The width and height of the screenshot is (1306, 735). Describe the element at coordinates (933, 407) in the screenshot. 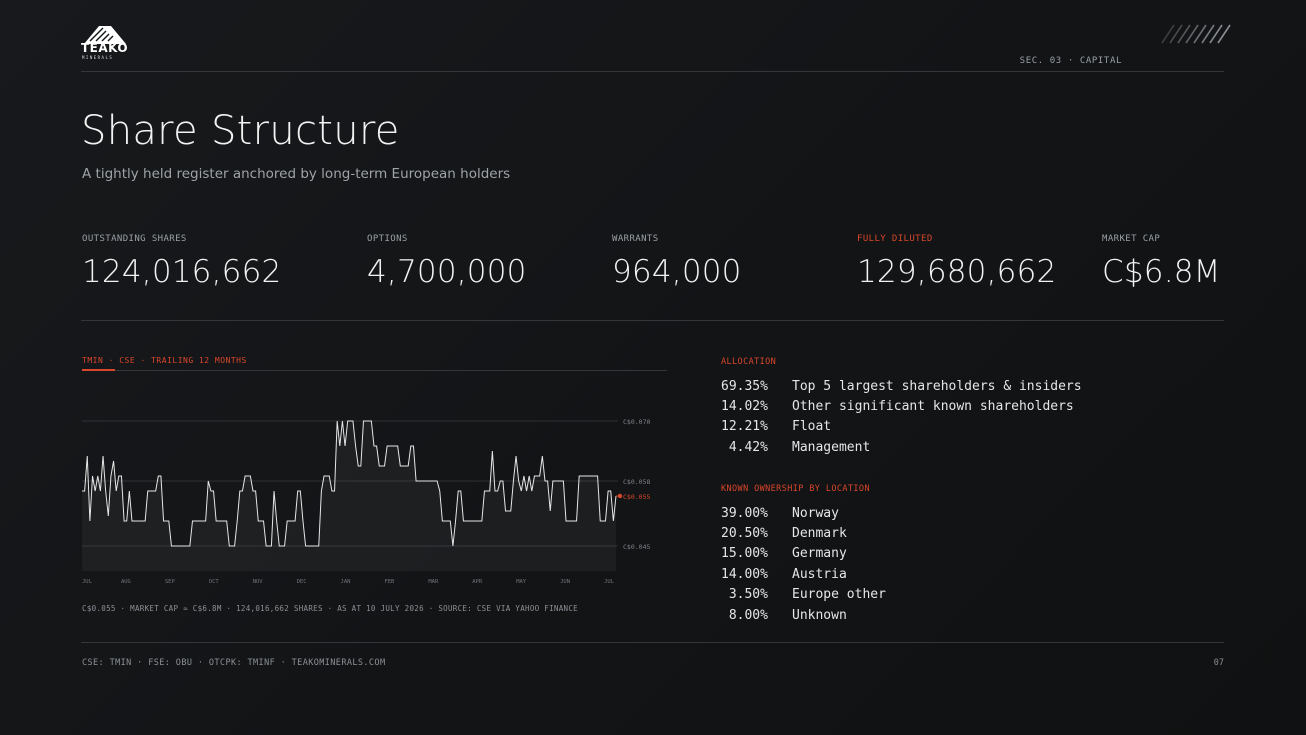

I see `allocation-label: Other significant known shareholders` at that location.